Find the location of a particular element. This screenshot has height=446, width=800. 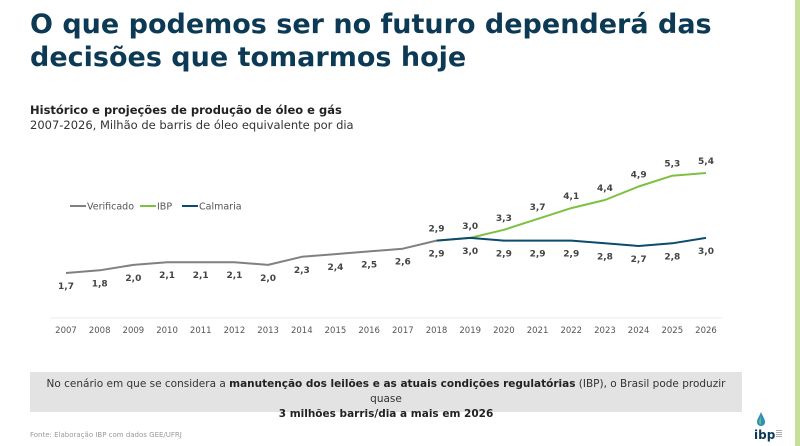

series-line-verificado is located at coordinates (251, 256).